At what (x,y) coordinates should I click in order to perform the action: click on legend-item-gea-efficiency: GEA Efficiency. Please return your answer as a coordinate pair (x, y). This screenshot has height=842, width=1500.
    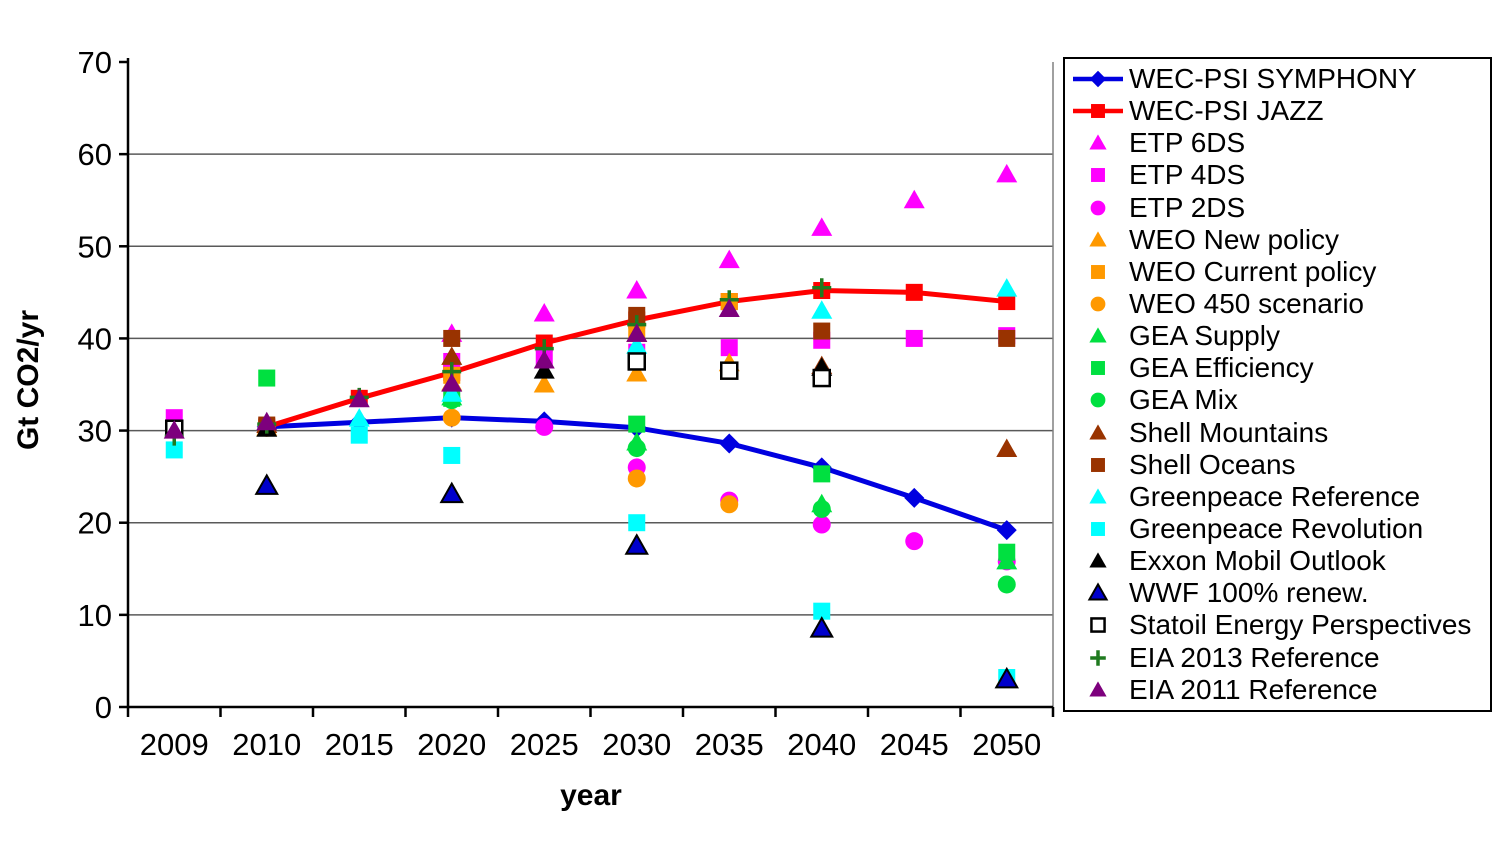
    Looking at the image, I should click on (1280, 368).